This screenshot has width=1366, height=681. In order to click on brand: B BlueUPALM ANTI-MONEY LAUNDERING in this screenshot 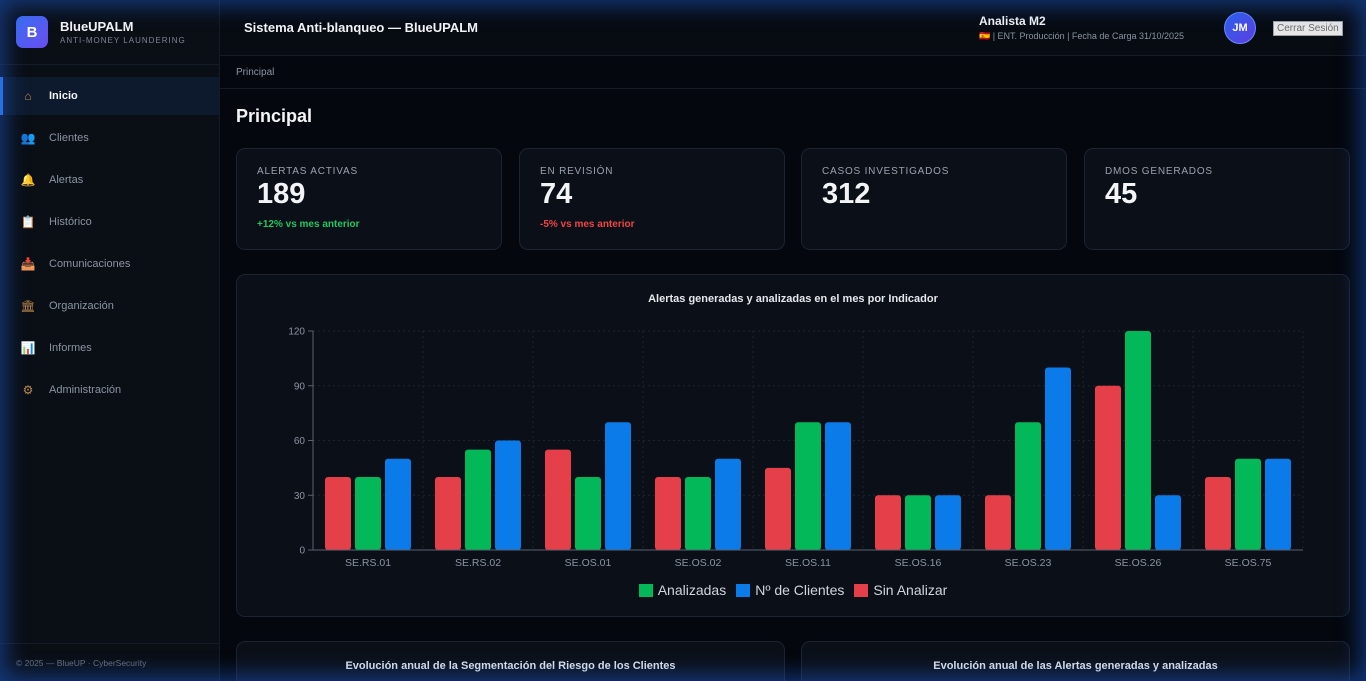, I will do `click(109, 32)`.